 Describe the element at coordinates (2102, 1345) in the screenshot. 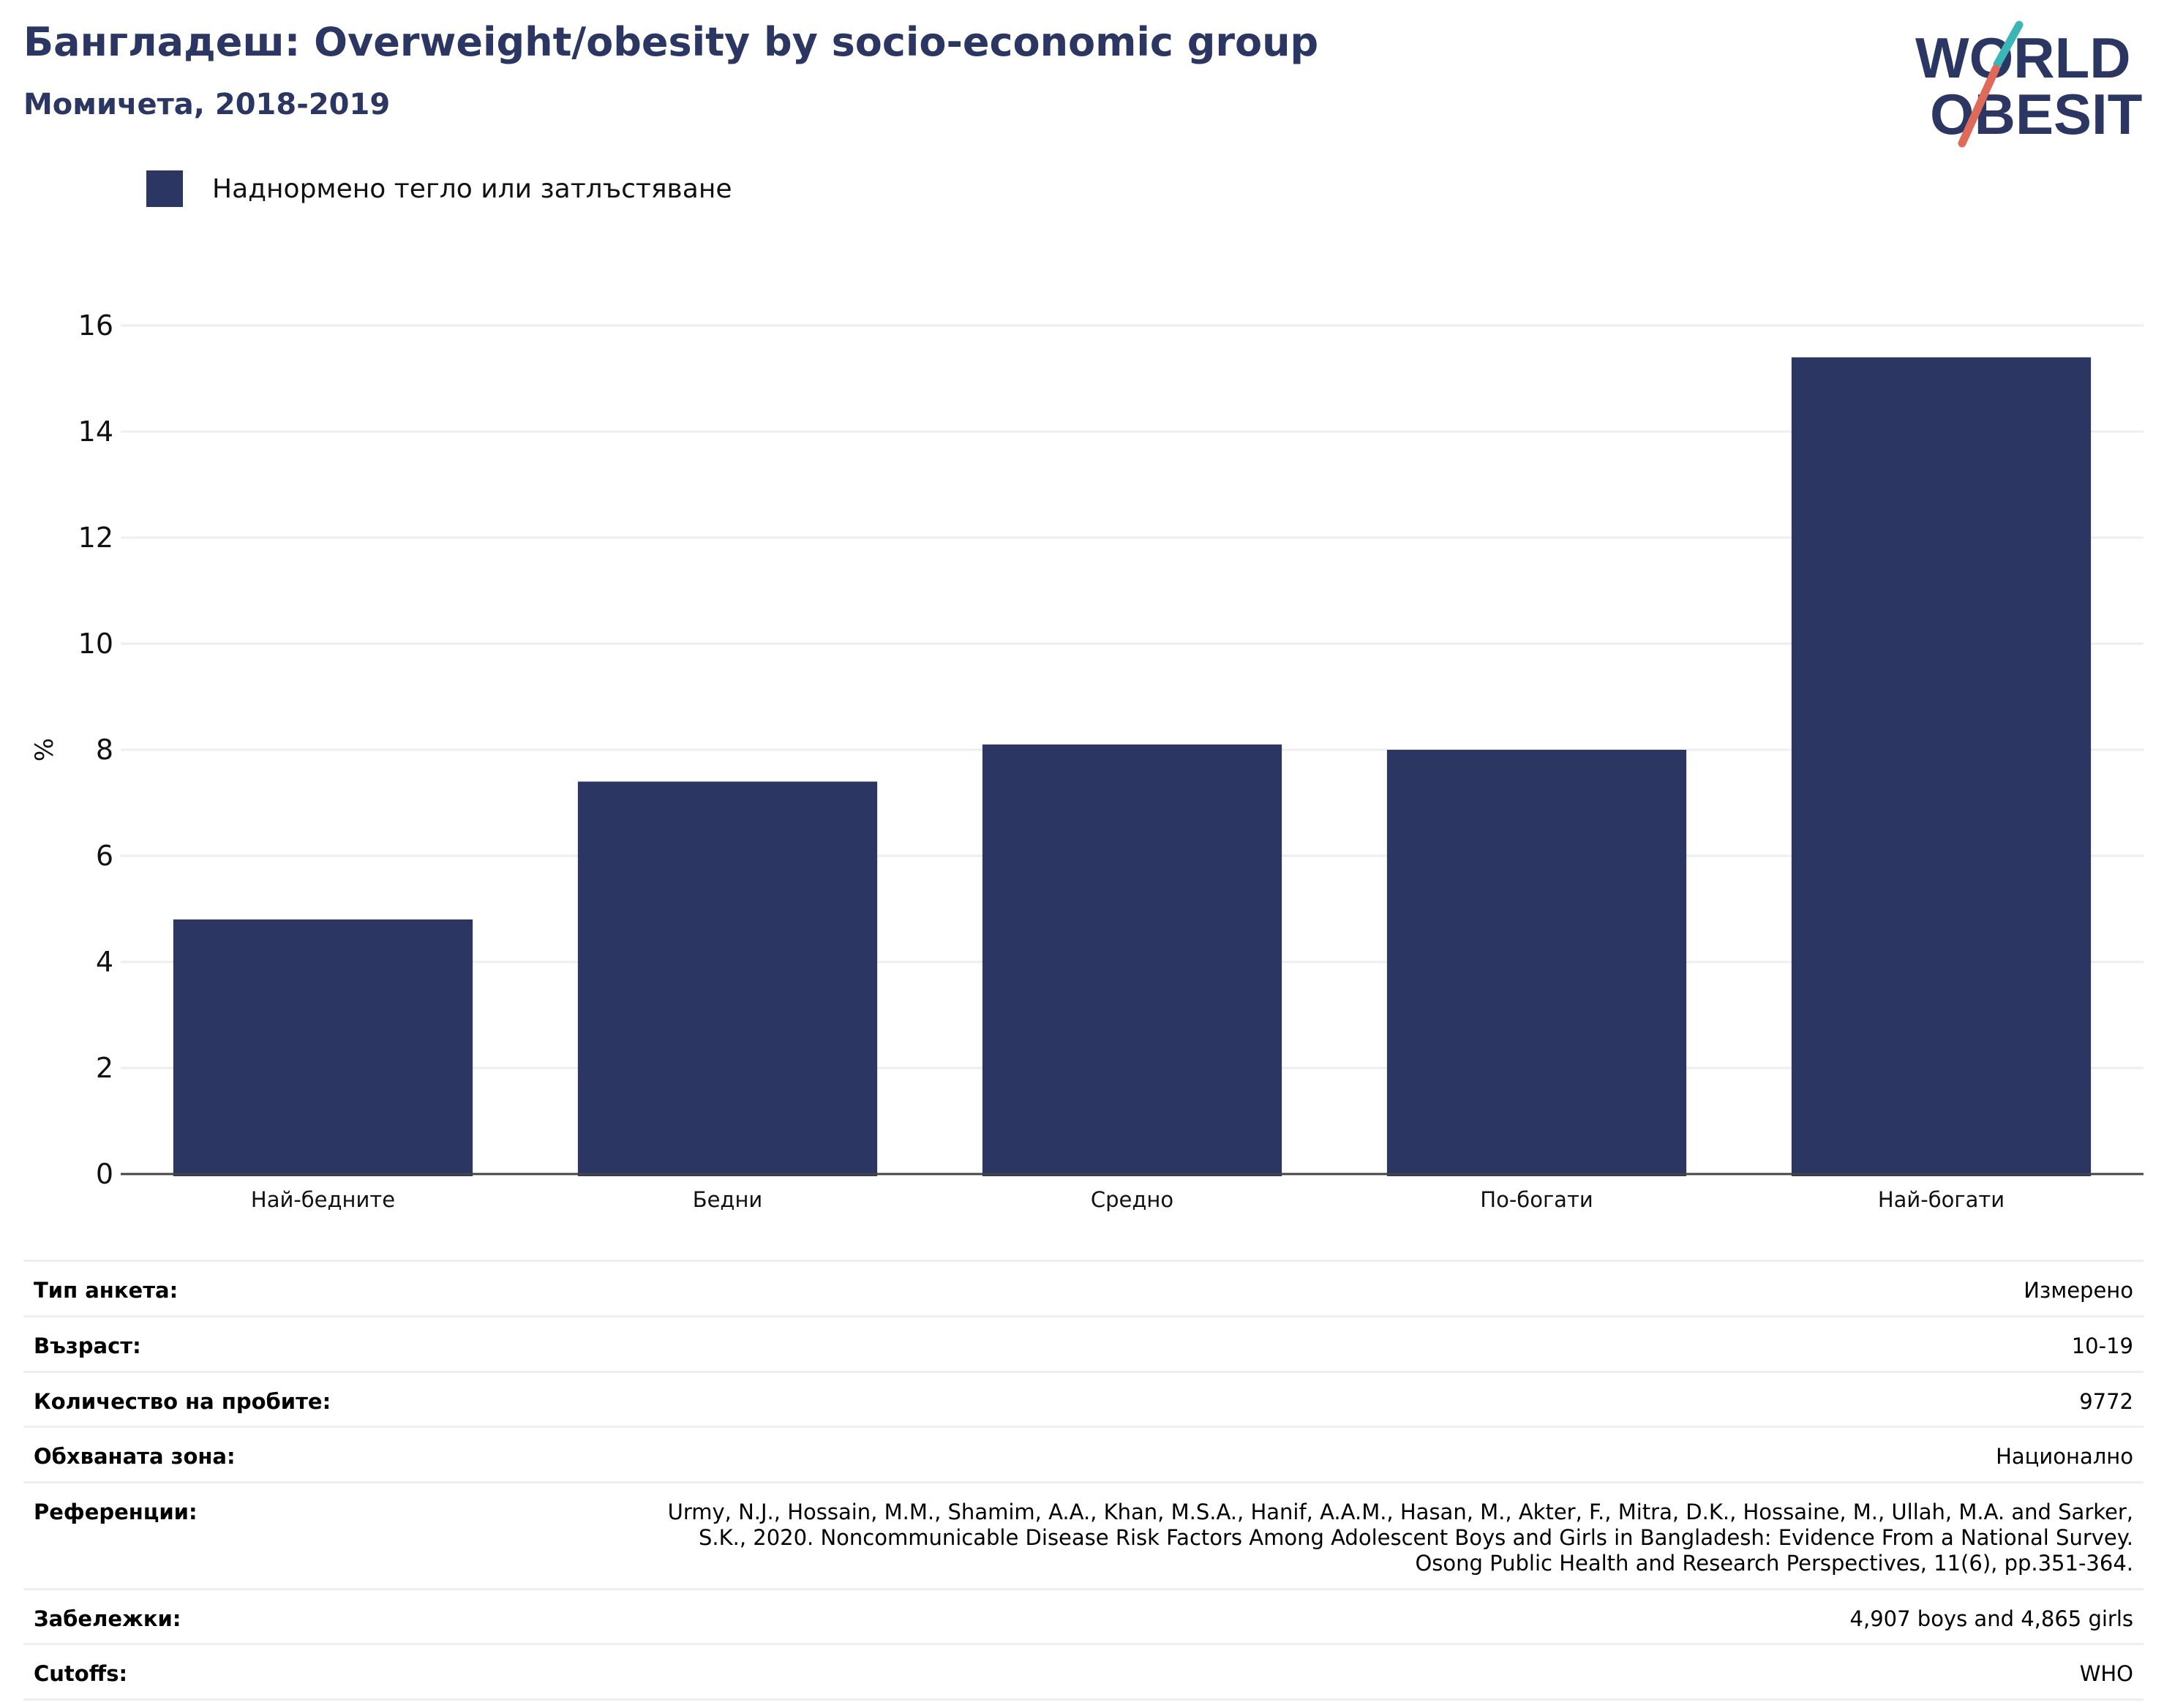

I see `meta-value: 10-19` at that location.